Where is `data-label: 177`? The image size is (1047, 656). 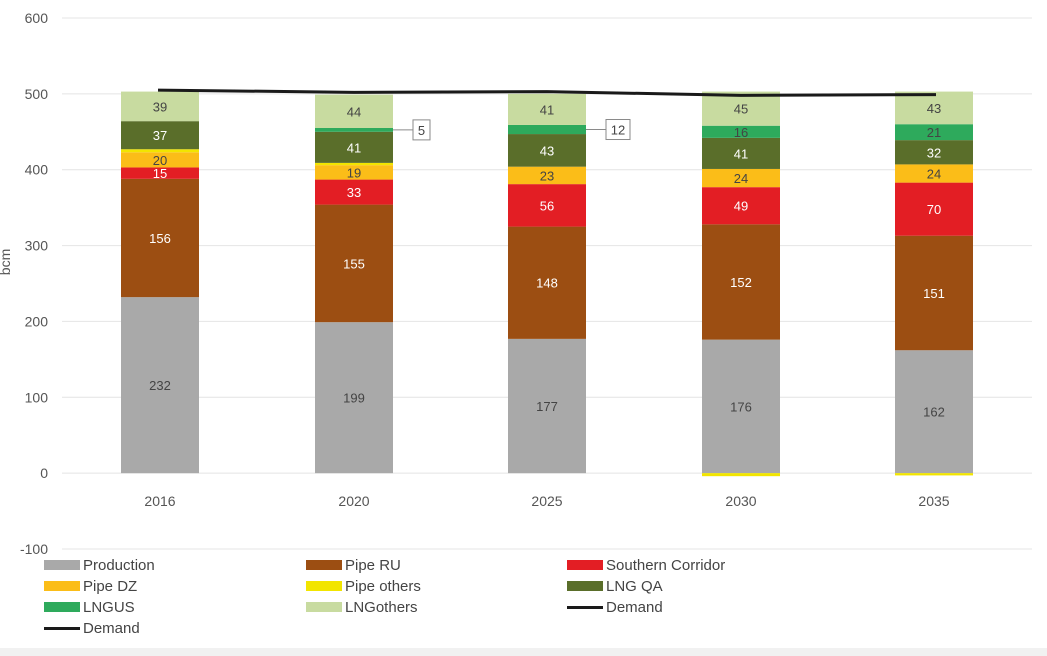 data-label: 177 is located at coordinates (547, 406).